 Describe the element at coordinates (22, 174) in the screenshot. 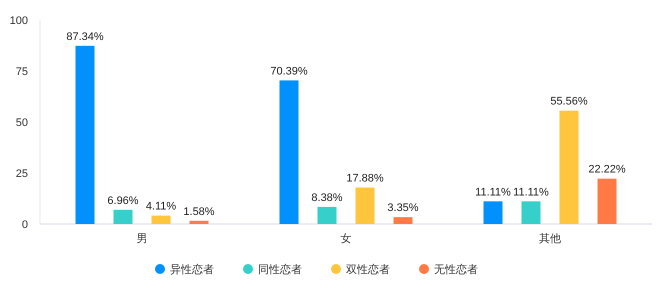

I see `y-tick-label: 25` at that location.